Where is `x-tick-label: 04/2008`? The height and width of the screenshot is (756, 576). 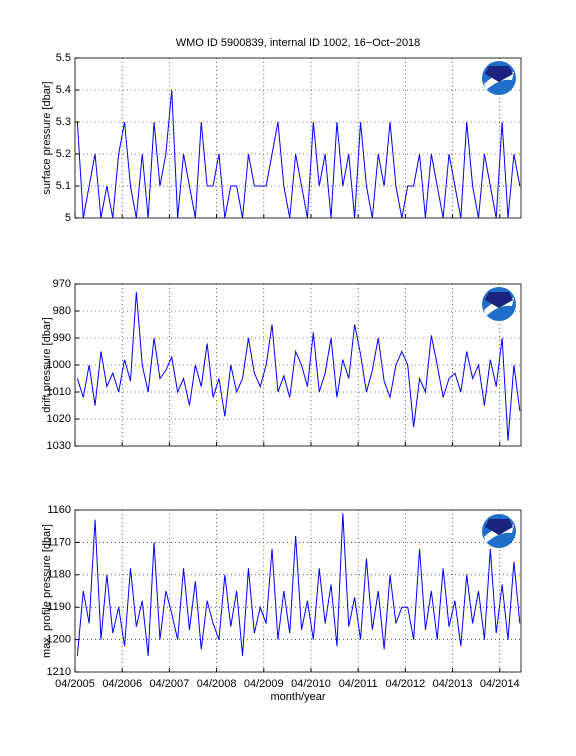 x-tick-label: 04/2008 is located at coordinates (217, 684).